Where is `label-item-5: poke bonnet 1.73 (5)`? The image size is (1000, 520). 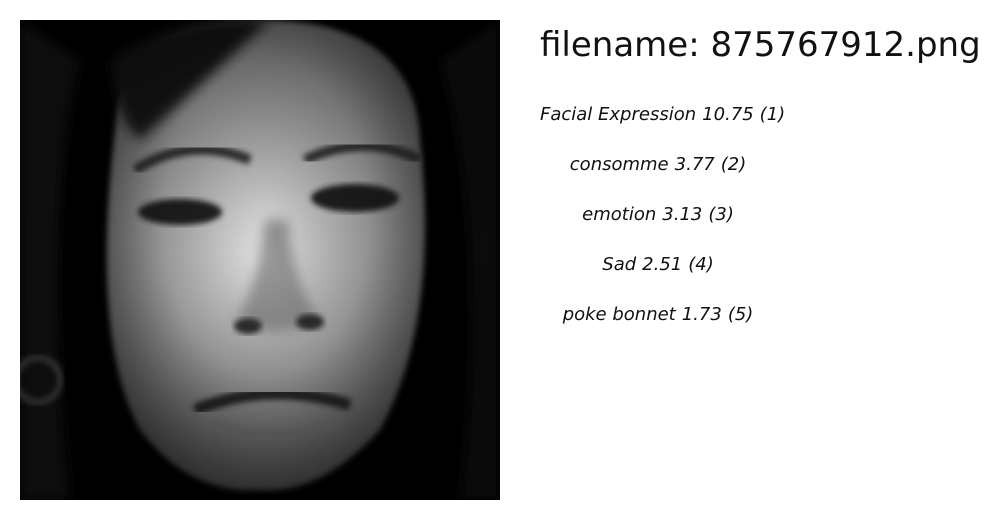 label-item-5: poke bonnet 1.73 (5) is located at coordinates (658, 315).